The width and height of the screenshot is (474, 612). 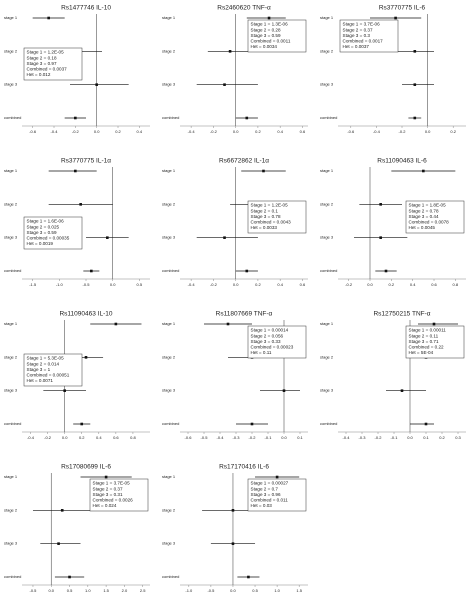 What do you see at coordinates (356, 46) in the screenshot?
I see `stats-text: Het = 0.0037` at bounding box center [356, 46].